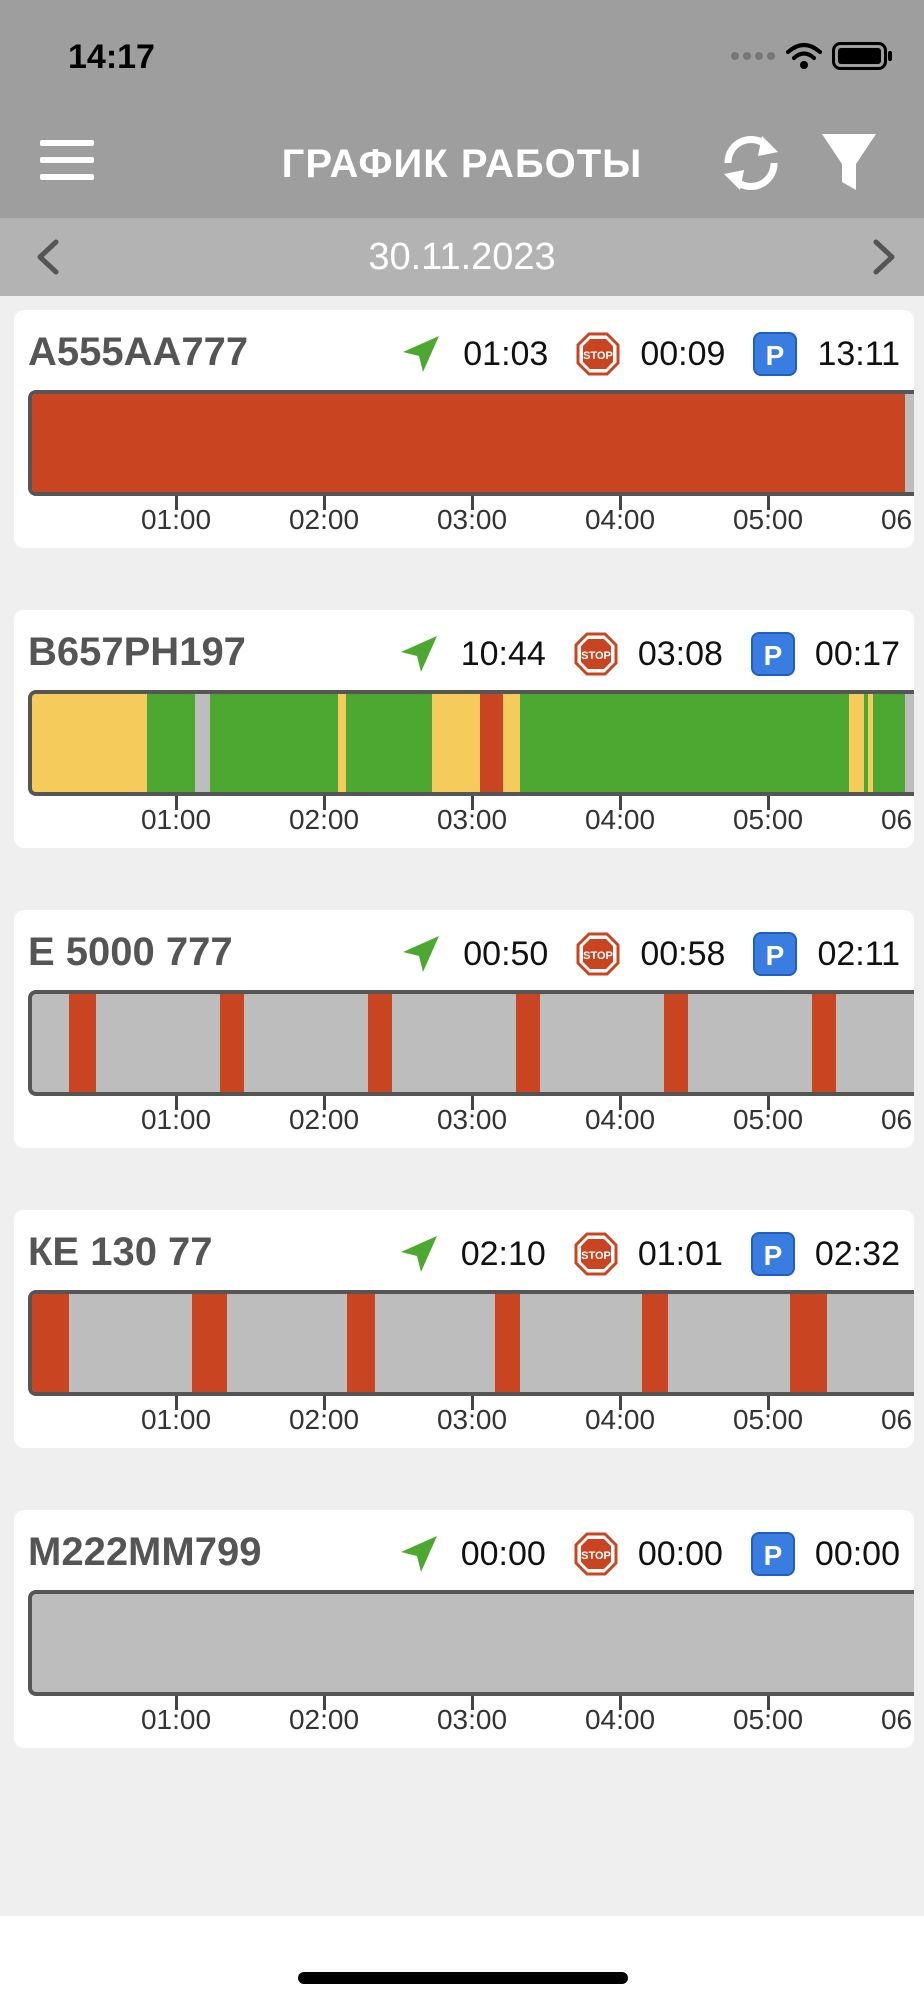 The height and width of the screenshot is (2000, 924). Describe the element at coordinates (680, 653) in the screenshot. I see `stop-time: 03:08` at that location.